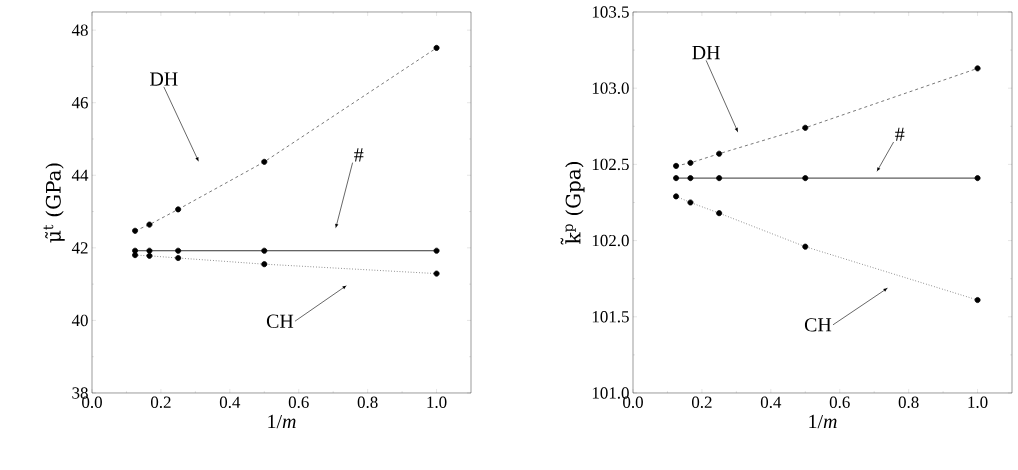  What do you see at coordinates (572, 203) in the screenshot?
I see `y-axis-title: k̃$^{p}$ (Gpa)` at bounding box center [572, 203].